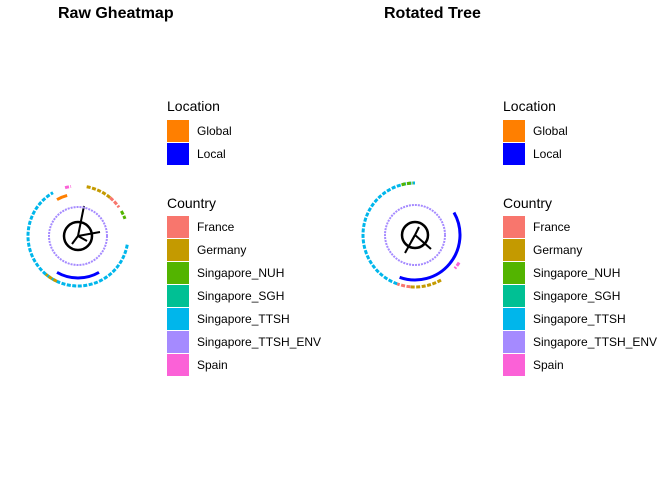  What do you see at coordinates (116, 13) in the screenshot?
I see `panel-title: Raw Gheatmap` at bounding box center [116, 13].